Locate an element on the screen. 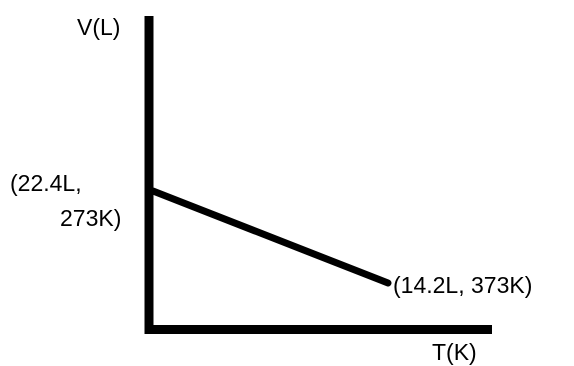 The height and width of the screenshot is (366, 574). start-point-label-line1: (22.4L, is located at coordinates (46, 183).